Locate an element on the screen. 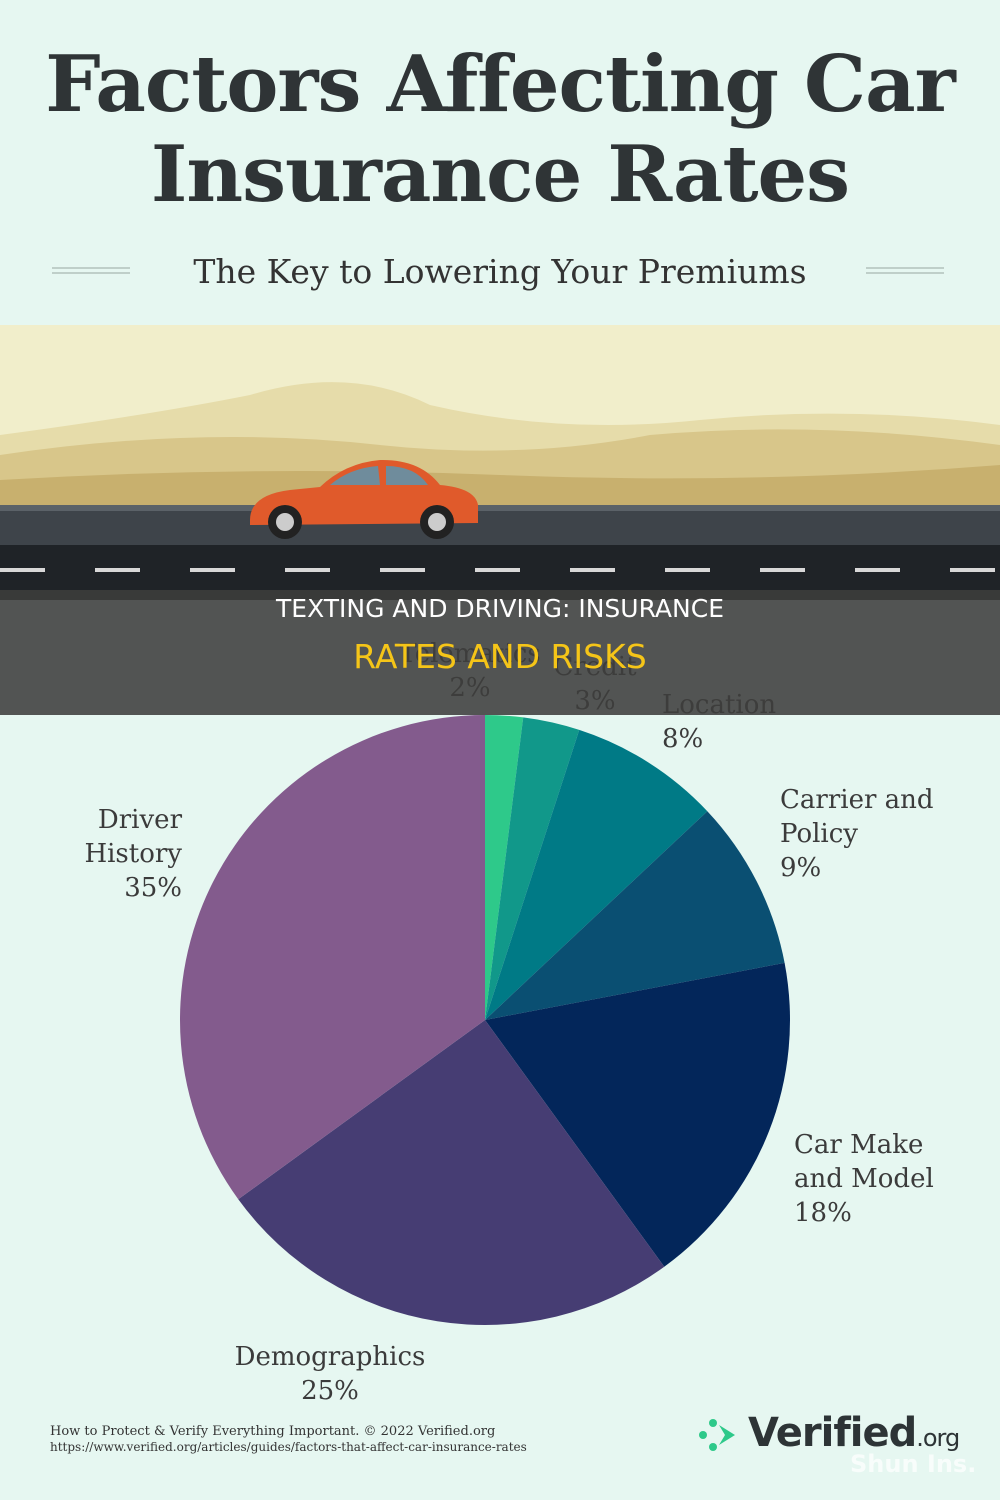 The image size is (1000, 1500). value-label: 18% is located at coordinates (823, 1213).